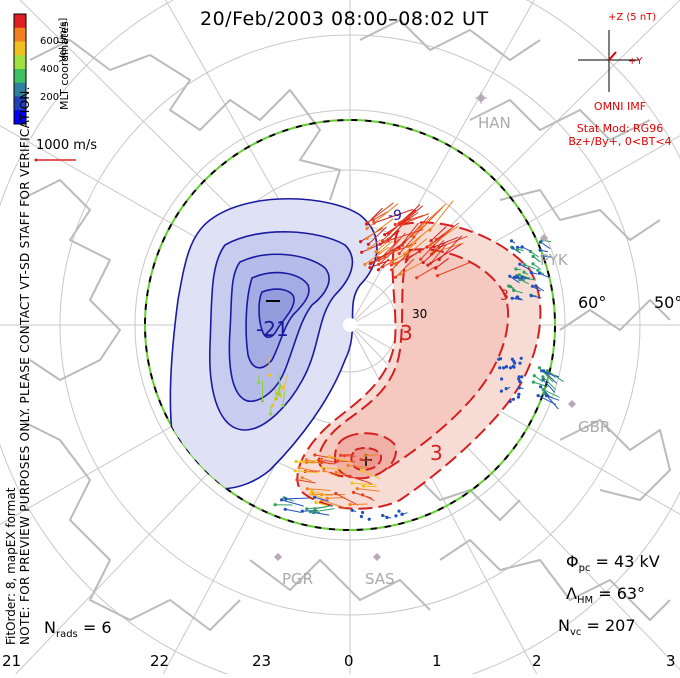  What do you see at coordinates (106, 627) in the screenshot?
I see `n-rads-value: 6` at bounding box center [106, 627].